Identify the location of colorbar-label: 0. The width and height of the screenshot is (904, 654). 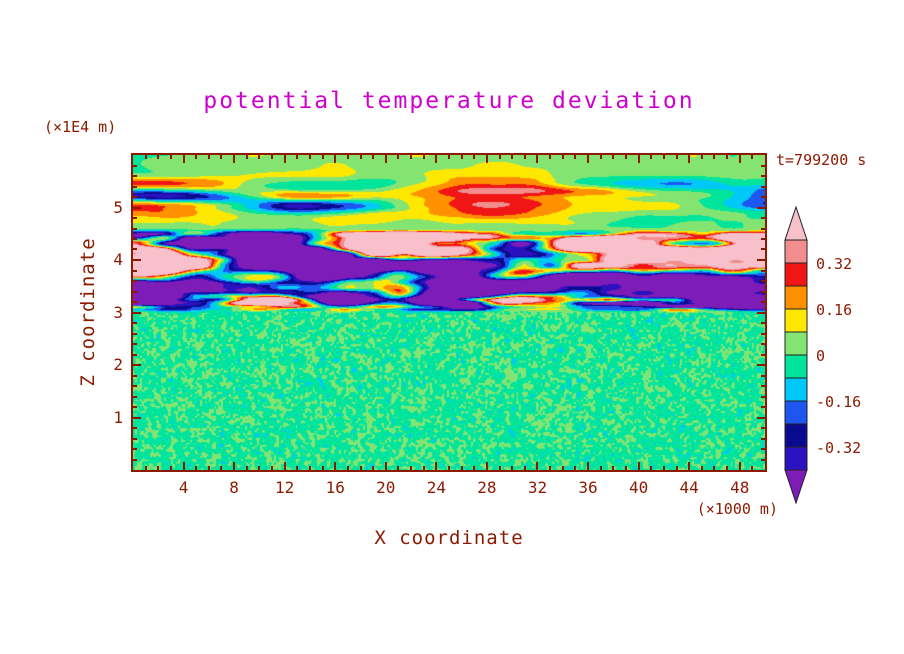
(821, 356).